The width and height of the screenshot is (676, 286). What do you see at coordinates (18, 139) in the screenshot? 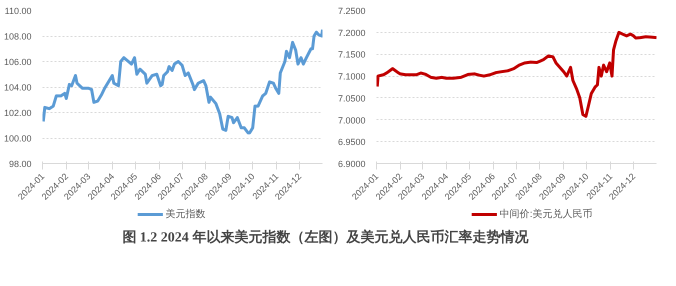
I see `y-tick-label: 100.00` at bounding box center [18, 139].